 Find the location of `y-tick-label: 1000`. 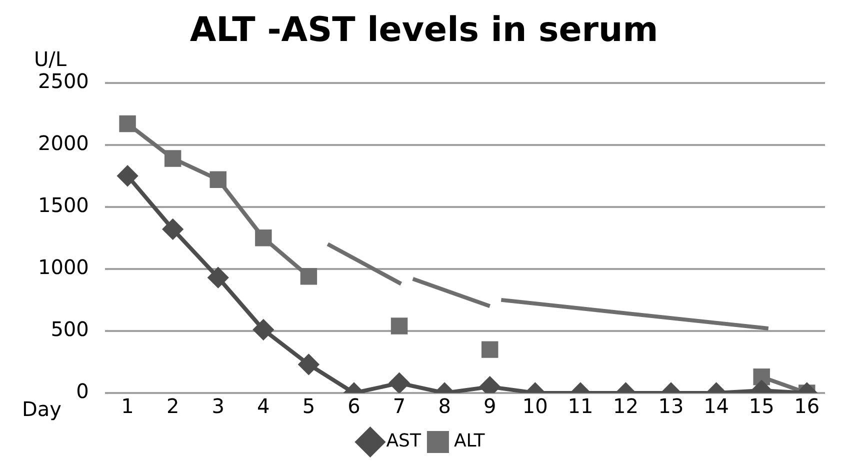

y-tick-label: 1000 is located at coordinates (63, 267).